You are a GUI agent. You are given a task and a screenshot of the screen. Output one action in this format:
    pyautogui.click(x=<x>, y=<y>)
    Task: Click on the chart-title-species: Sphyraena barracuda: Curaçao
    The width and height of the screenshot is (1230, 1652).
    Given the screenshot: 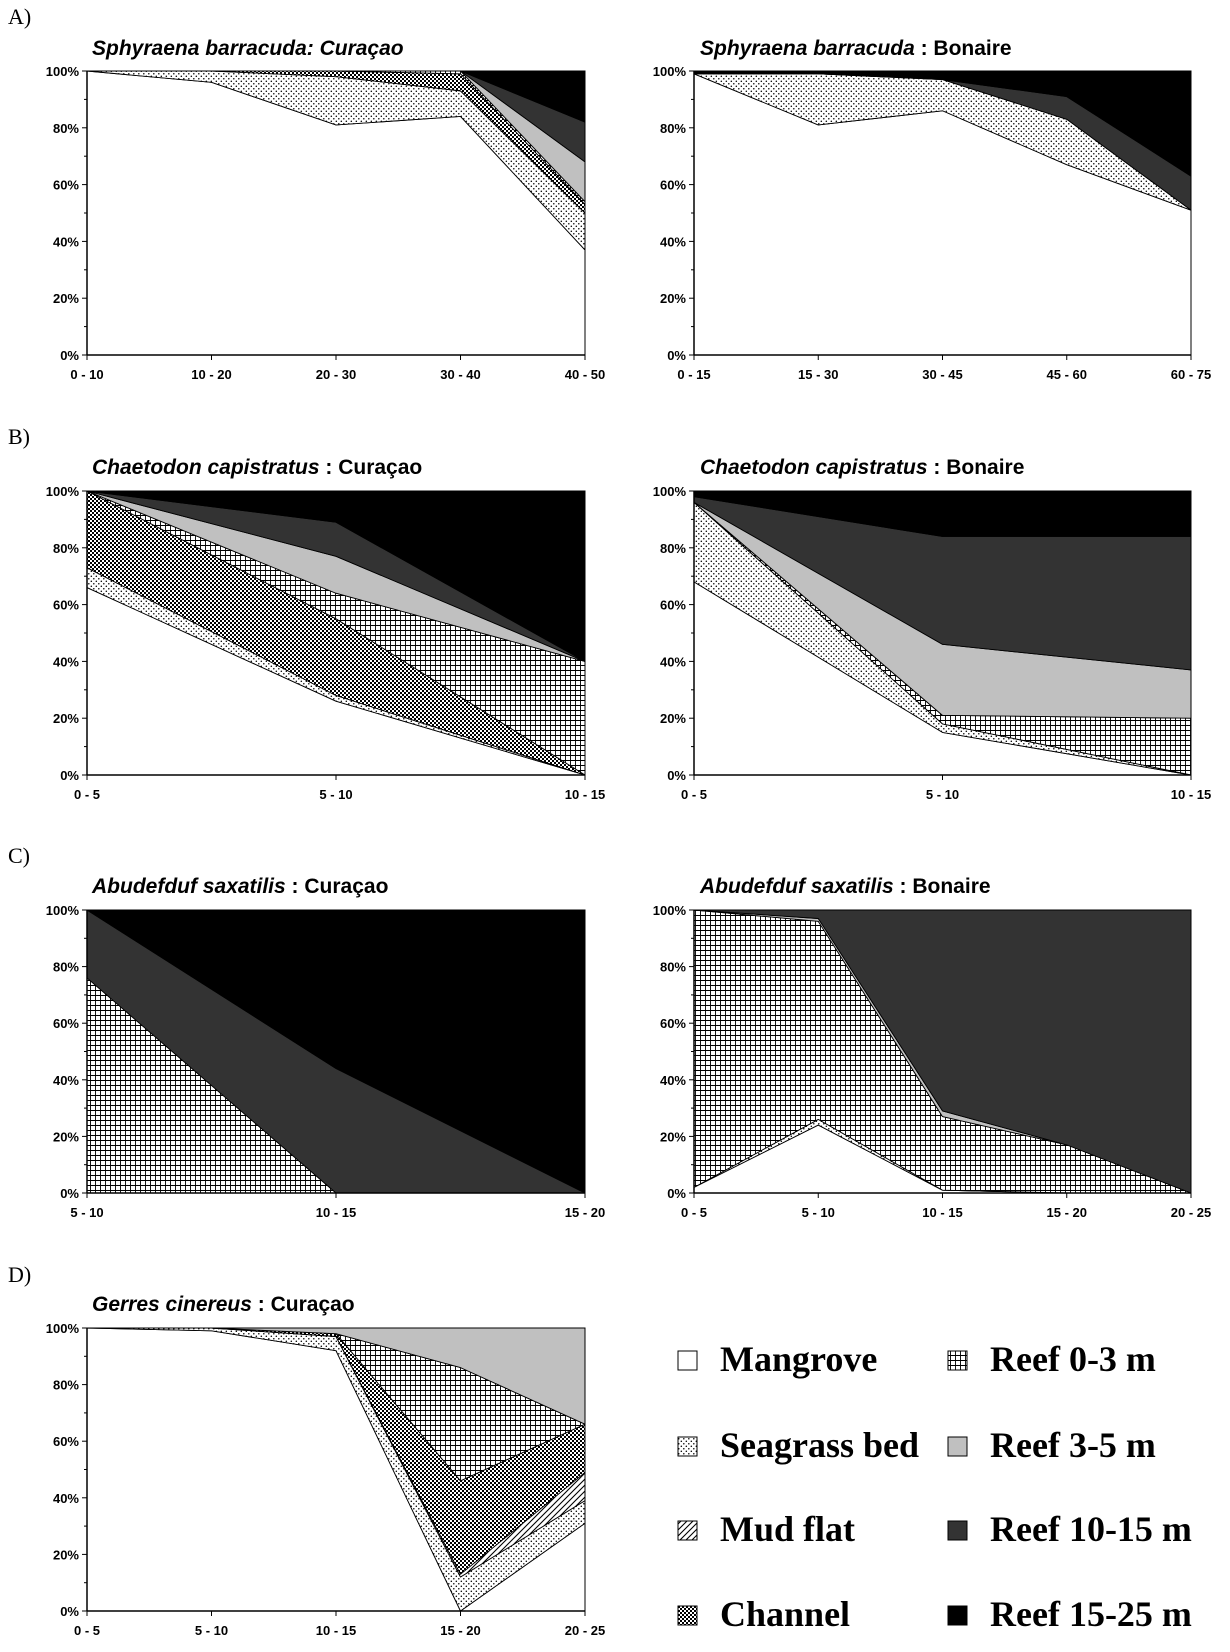 What is the action you would take?
    pyautogui.click(x=248, y=48)
    